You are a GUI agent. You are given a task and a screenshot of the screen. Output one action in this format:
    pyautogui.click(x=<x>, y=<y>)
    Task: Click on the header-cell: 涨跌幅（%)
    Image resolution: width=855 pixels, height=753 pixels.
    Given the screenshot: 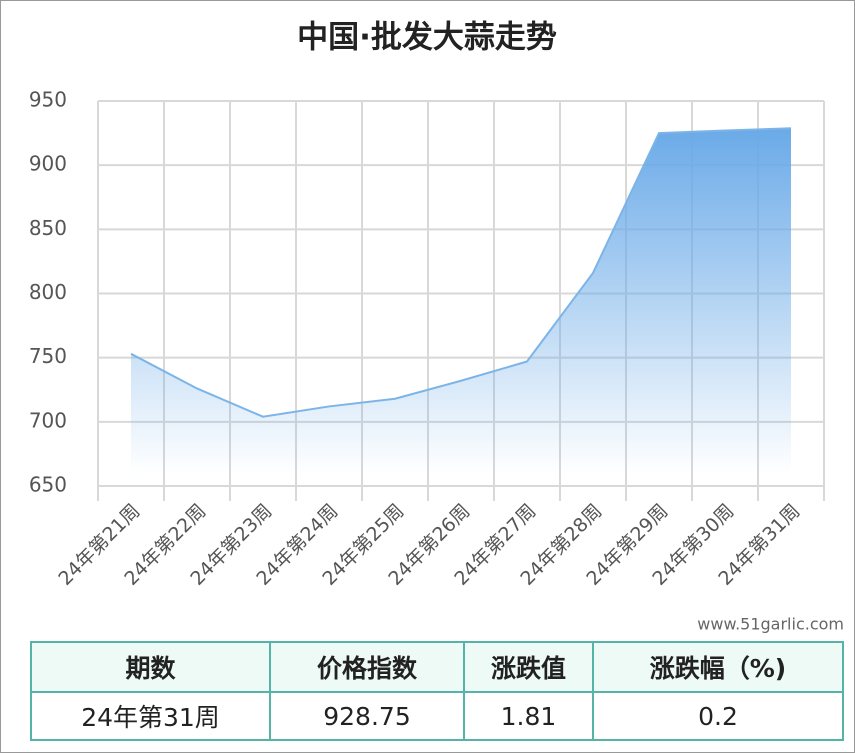 What is the action you would take?
    pyautogui.click(x=718, y=667)
    